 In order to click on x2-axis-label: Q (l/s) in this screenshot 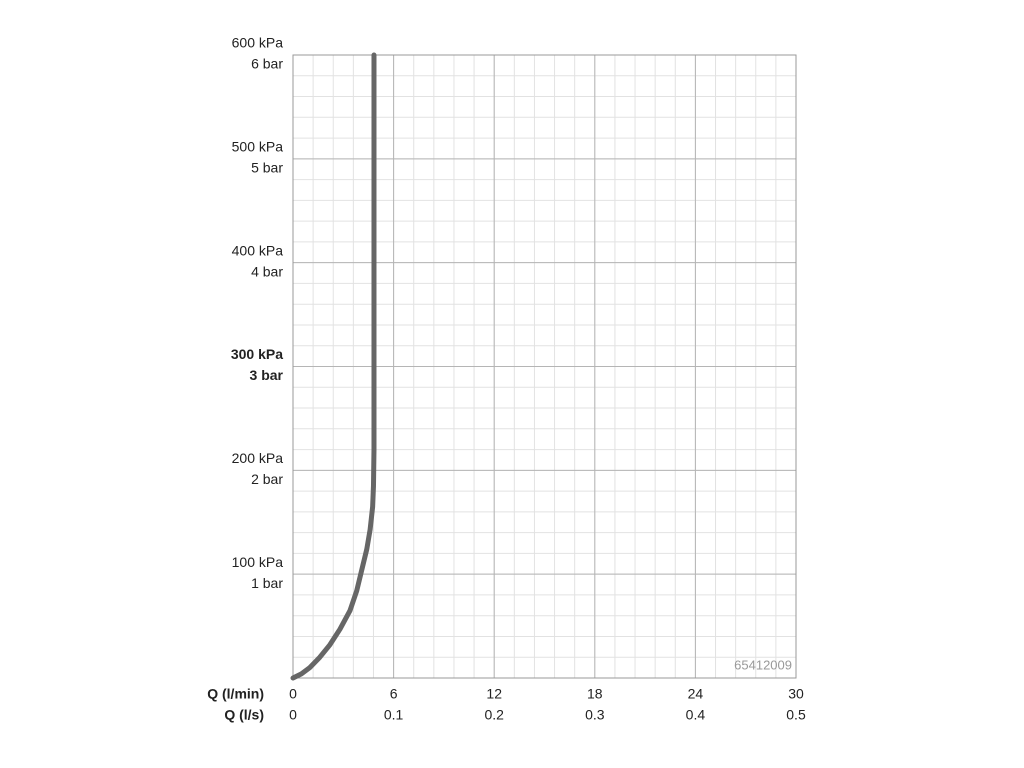, I will do `click(244, 715)`.